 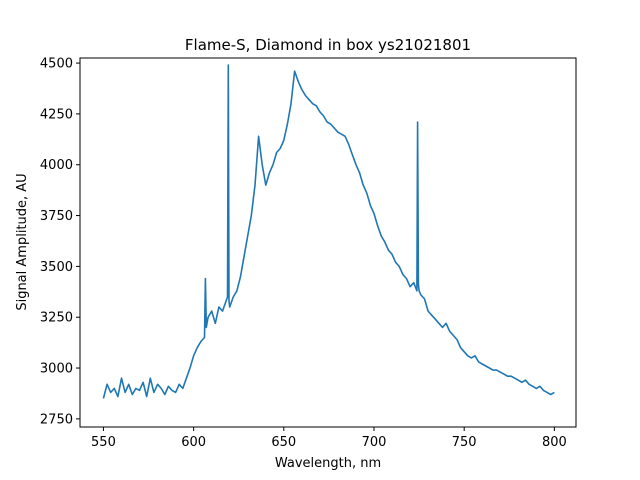 What do you see at coordinates (56, 369) in the screenshot?
I see `y-tick-label: 3000` at bounding box center [56, 369].